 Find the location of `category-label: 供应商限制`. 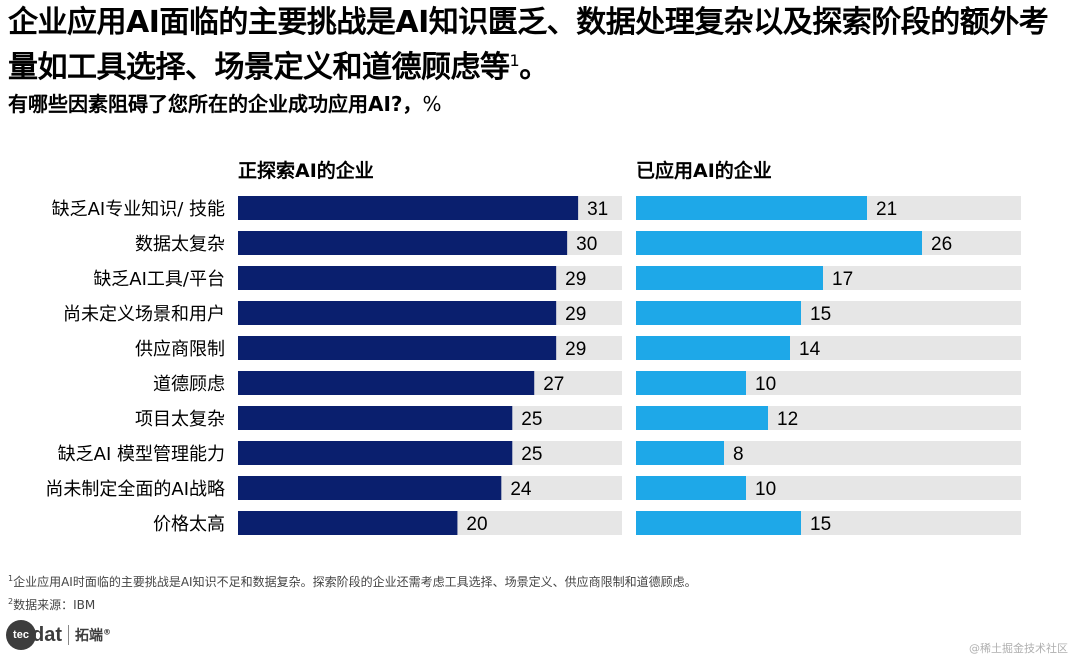

category-label: 供应商限制 is located at coordinates (180, 349).